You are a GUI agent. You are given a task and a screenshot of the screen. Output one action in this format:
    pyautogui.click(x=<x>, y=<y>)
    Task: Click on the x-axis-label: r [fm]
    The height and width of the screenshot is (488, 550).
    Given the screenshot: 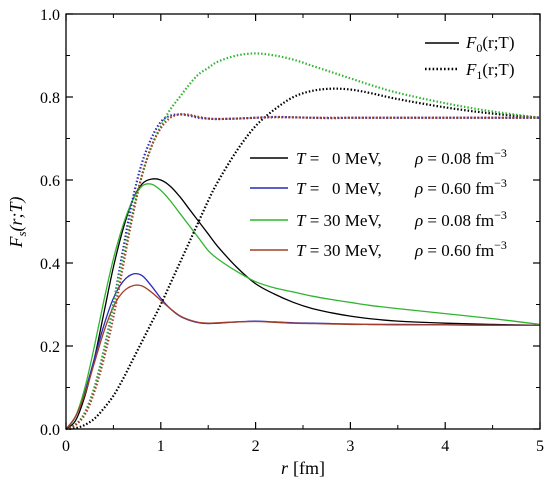 What is the action you would take?
    pyautogui.click(x=303, y=468)
    